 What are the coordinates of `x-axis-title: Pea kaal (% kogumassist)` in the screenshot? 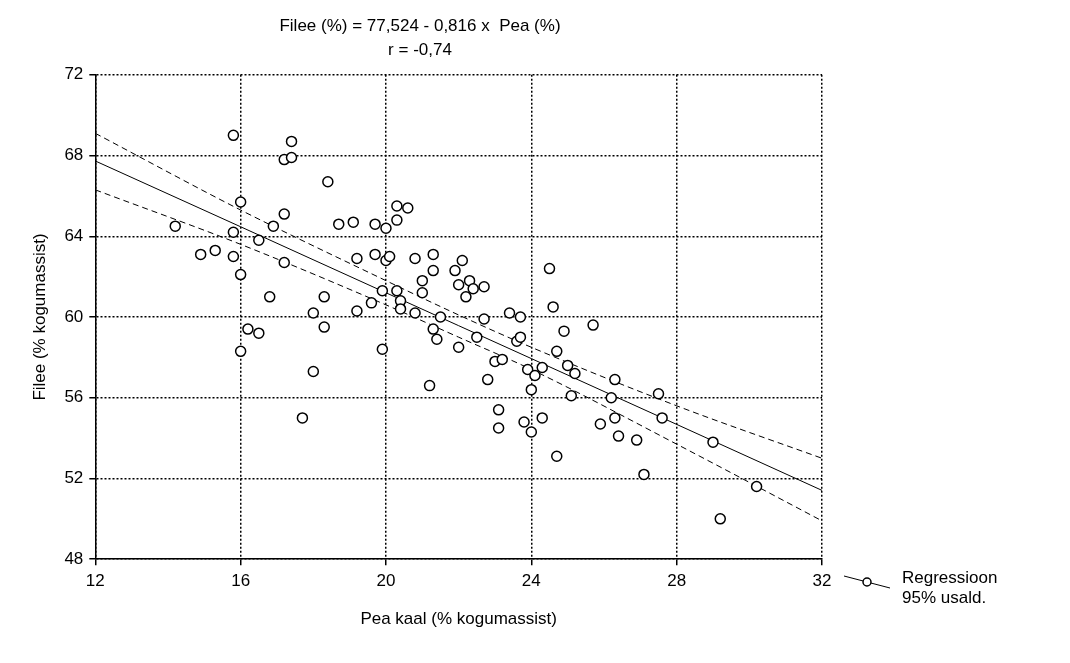 It's located at (458, 619).